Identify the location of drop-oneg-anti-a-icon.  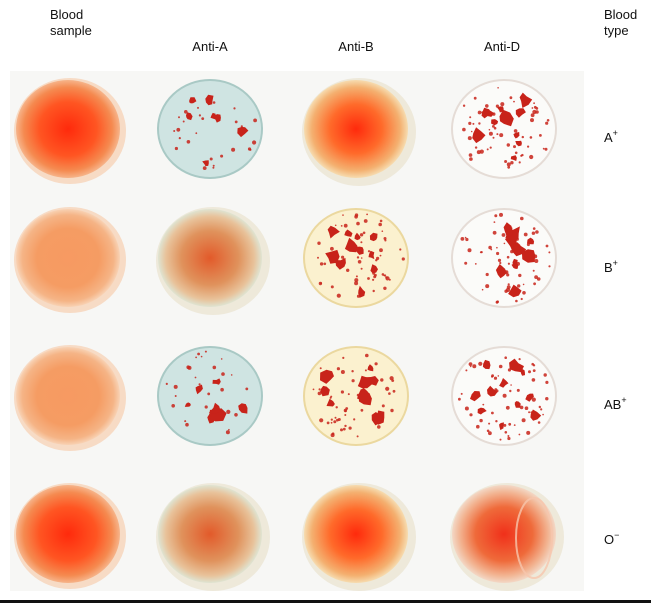
(210, 534).